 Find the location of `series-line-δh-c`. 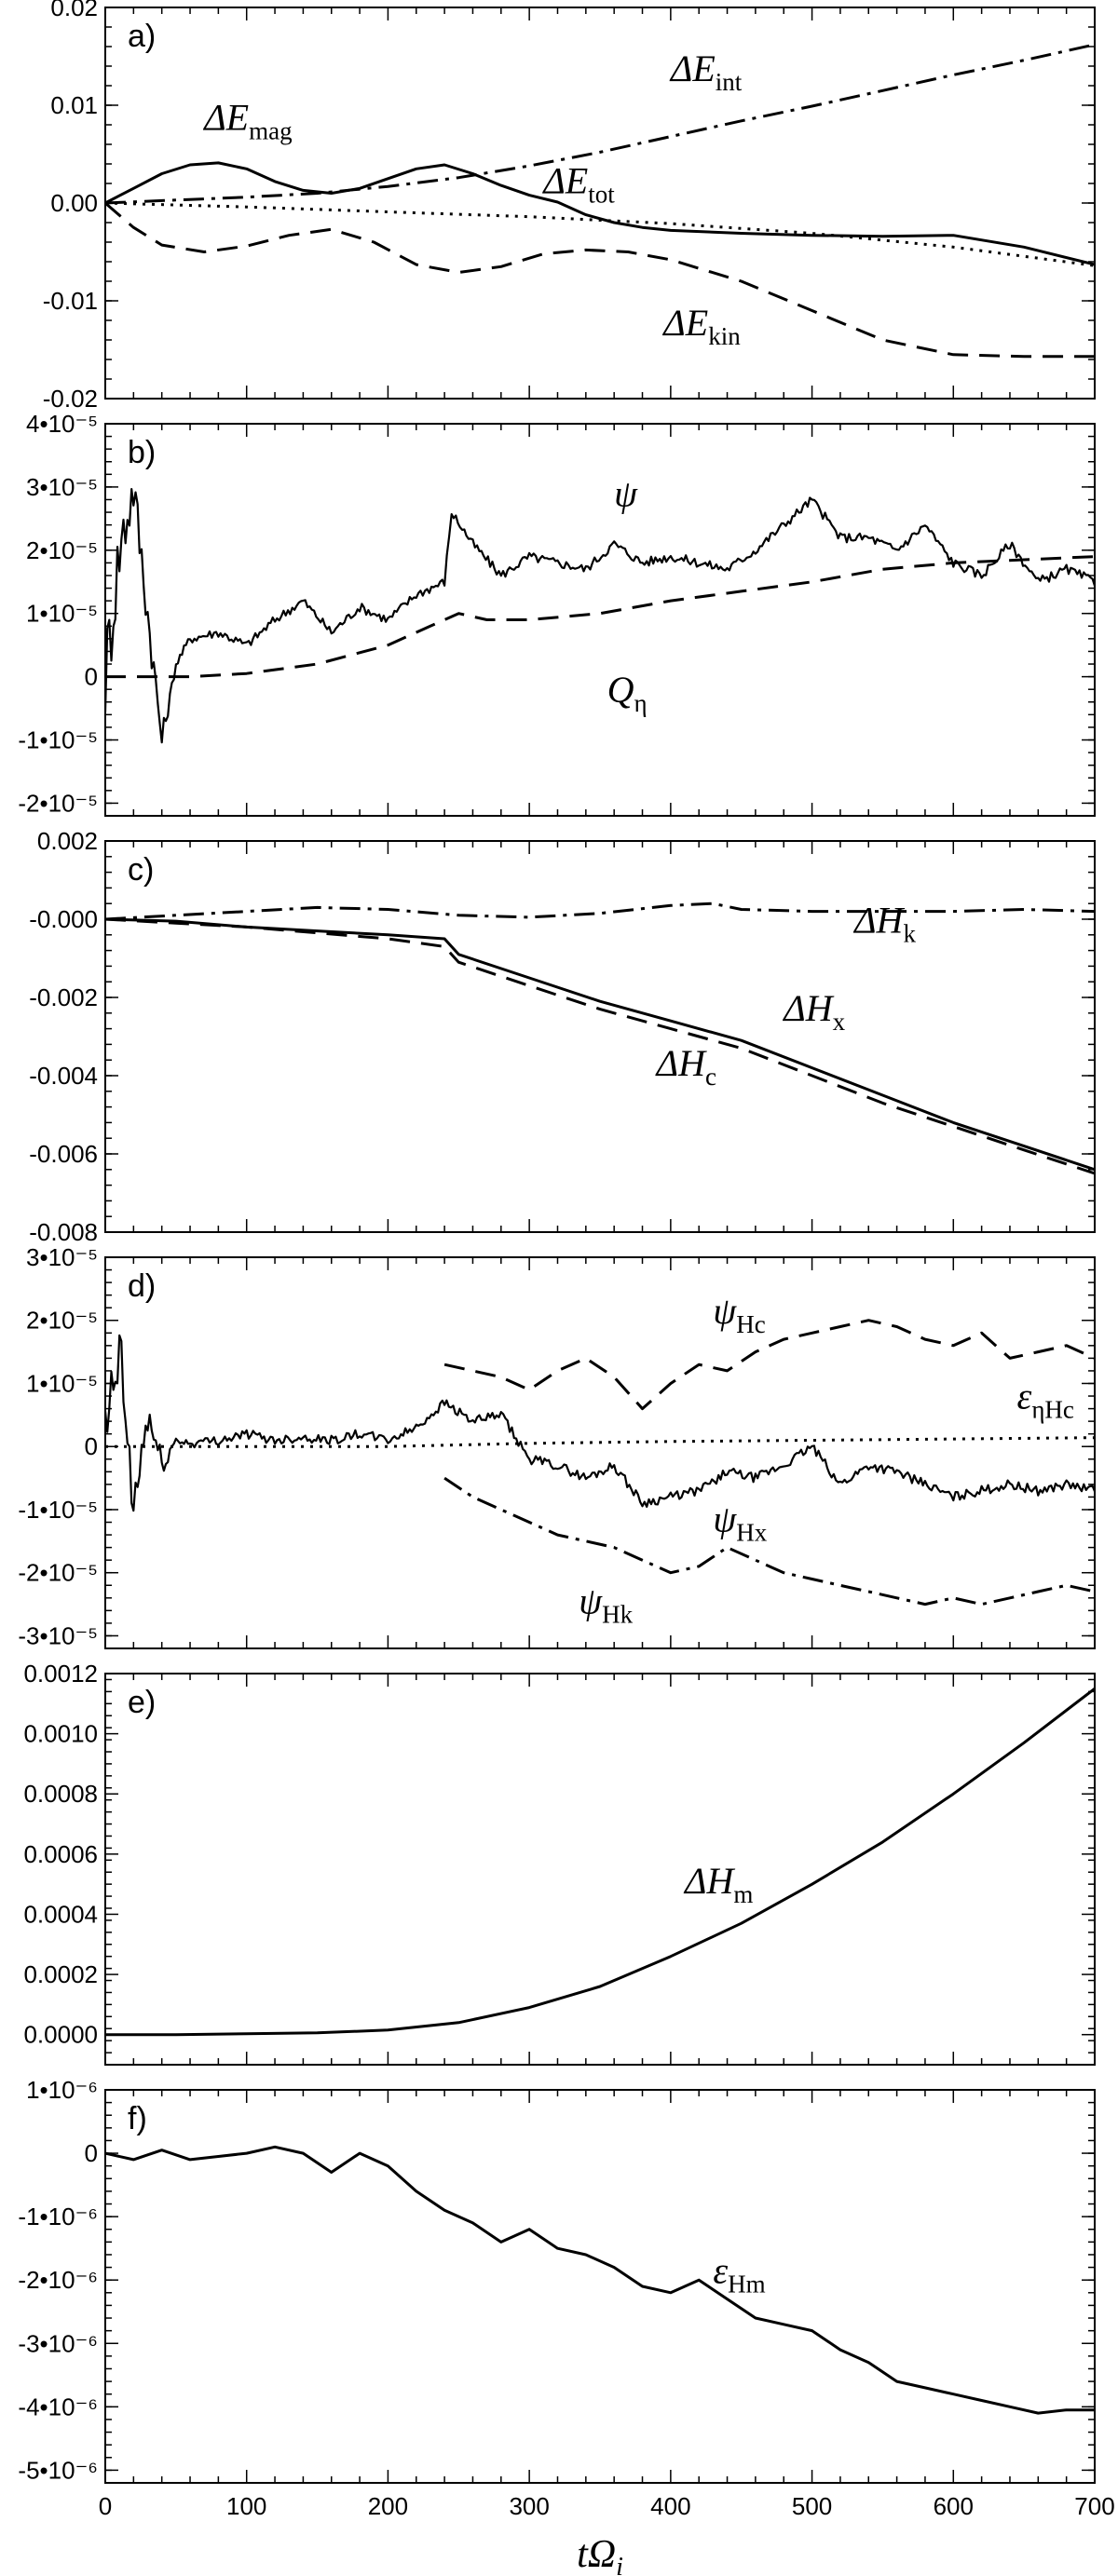

series-line-δh-c is located at coordinates (600, 1046).